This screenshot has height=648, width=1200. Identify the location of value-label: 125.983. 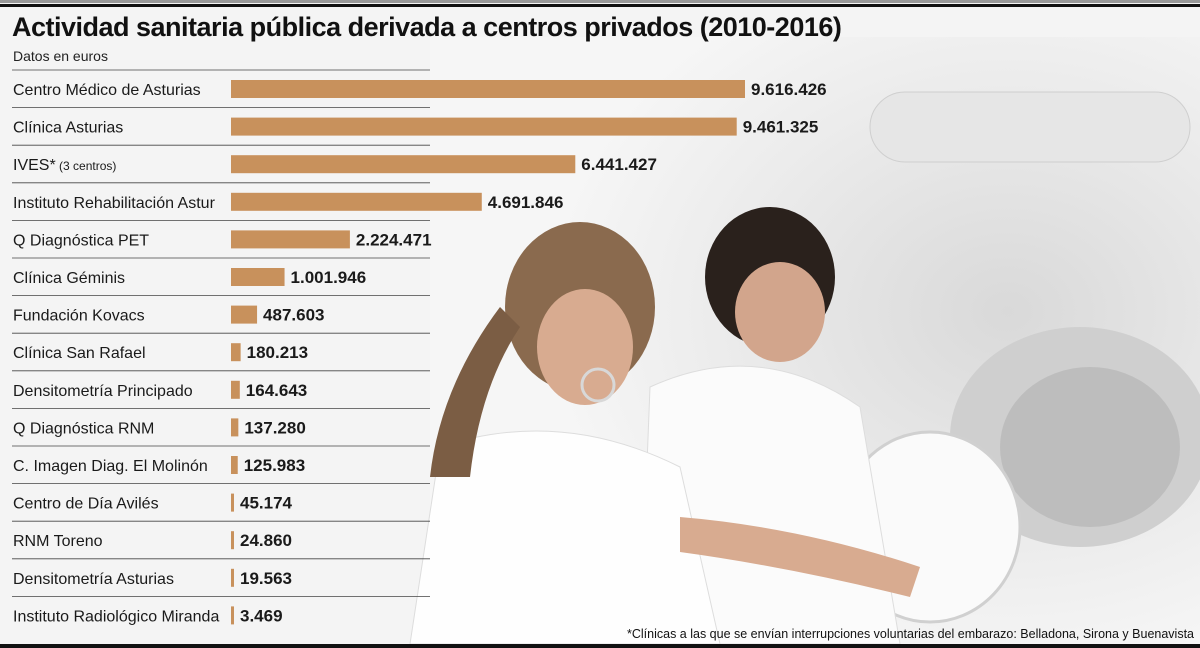
(274, 465).